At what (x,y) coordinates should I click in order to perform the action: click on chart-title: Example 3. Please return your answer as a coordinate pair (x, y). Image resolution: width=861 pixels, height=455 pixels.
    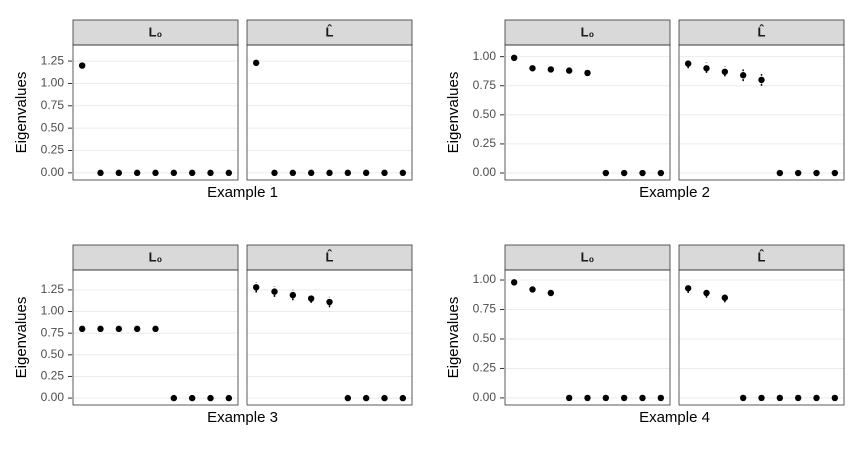
    Looking at the image, I should click on (242, 417).